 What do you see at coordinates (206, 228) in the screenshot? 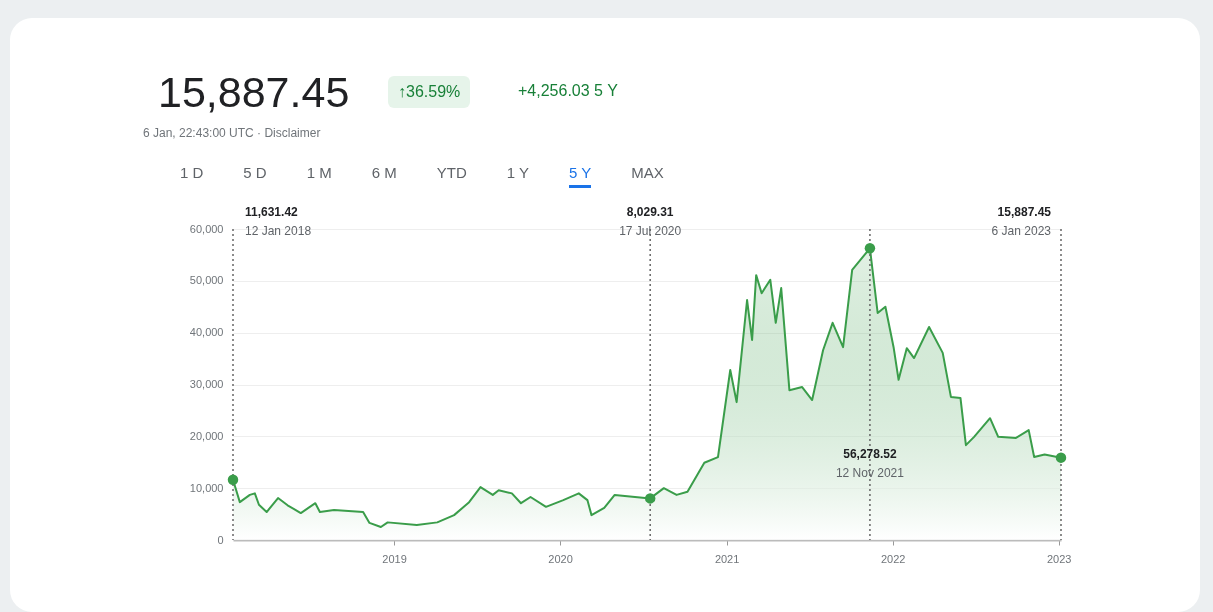
I see `y-tick-label: 60,000` at bounding box center [206, 228].